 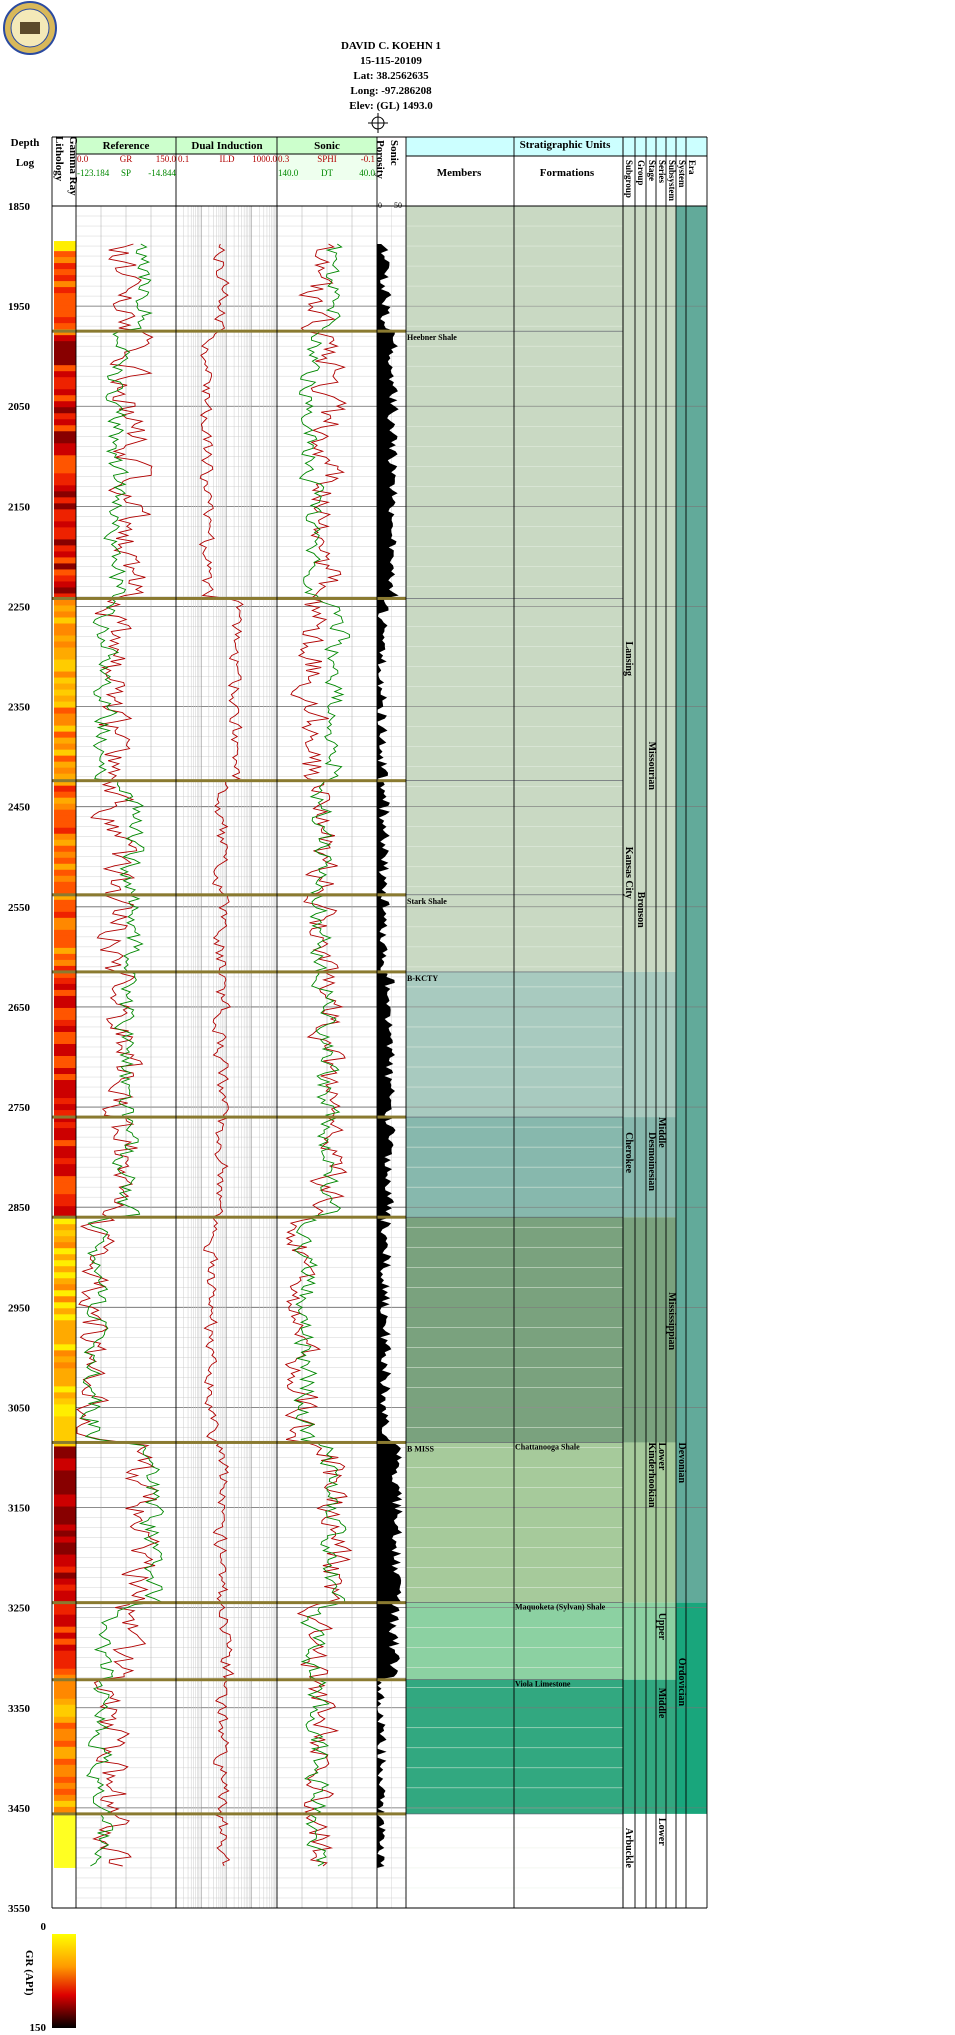 What do you see at coordinates (662, 171) in the screenshot?
I see `strat-col-header-series: Series` at bounding box center [662, 171].